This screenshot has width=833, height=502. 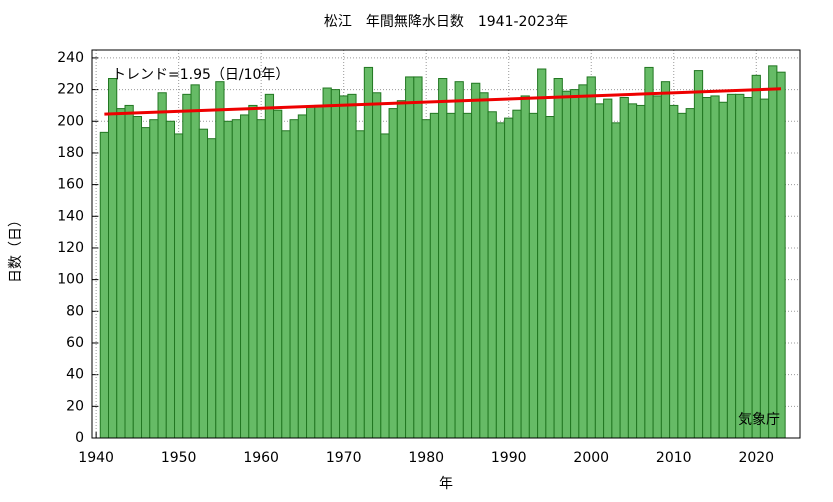 I want to click on y-tick-label: 160, so click(x=70, y=185).